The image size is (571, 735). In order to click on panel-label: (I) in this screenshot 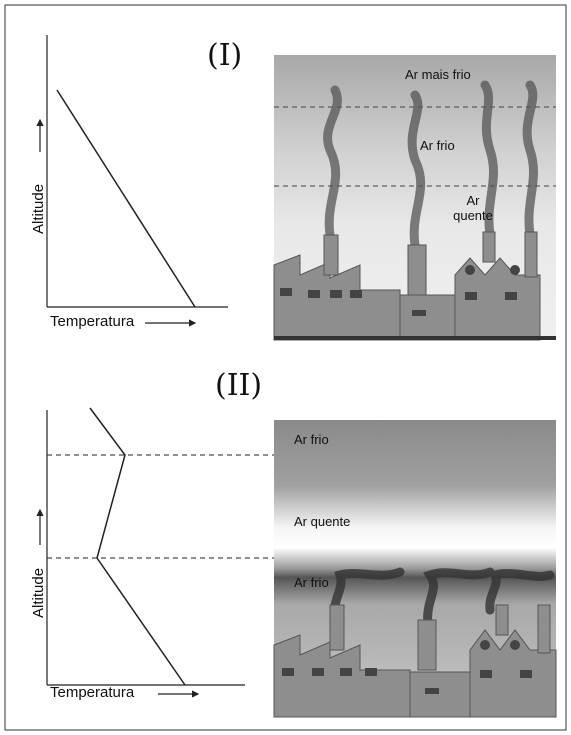, I will do `click(225, 55)`.